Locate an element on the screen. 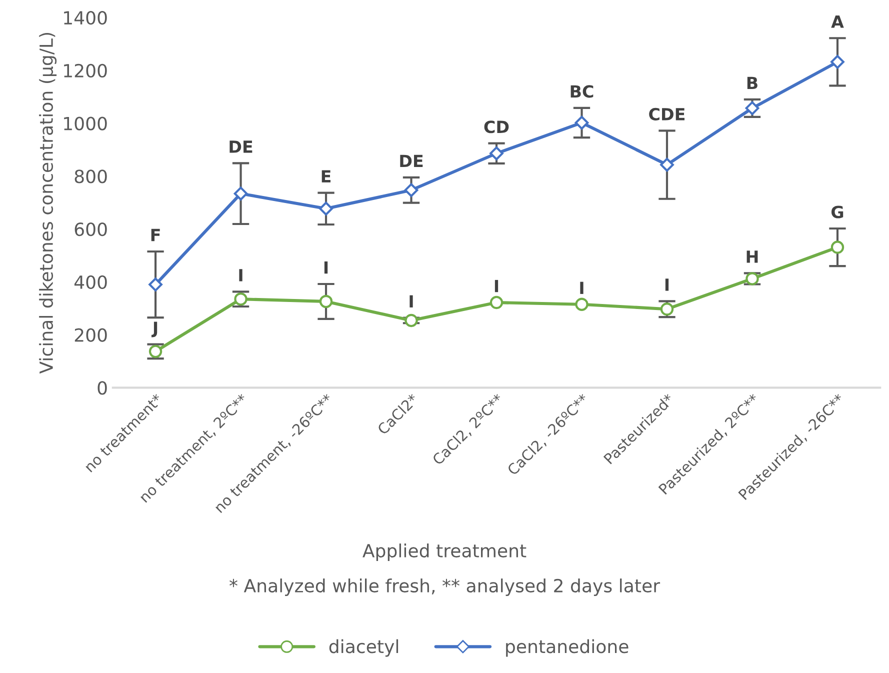 This screenshot has width=889, height=673. annotation: E is located at coordinates (326, 176).